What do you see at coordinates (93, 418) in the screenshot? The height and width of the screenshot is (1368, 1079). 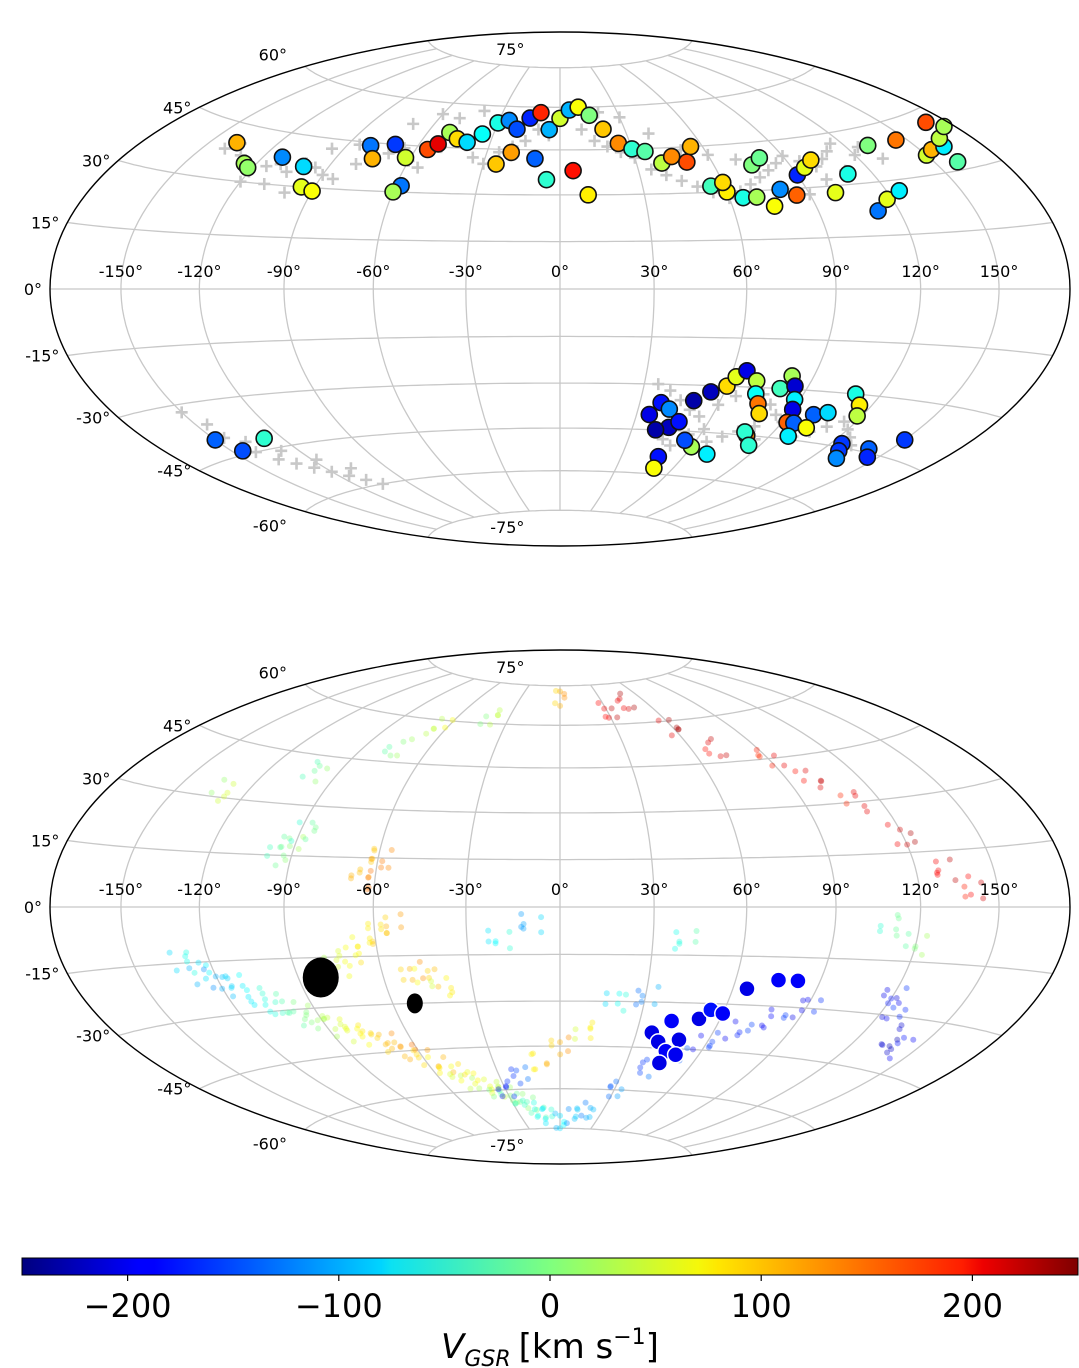 I see `lat-tick-label: -30°` at bounding box center [93, 418].